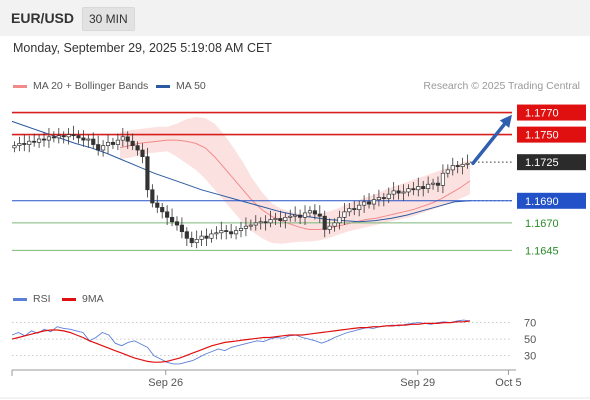 The image size is (590, 400). Describe the element at coordinates (530, 324) in the screenshot. I see `rsi-tick-0: 70` at that location.